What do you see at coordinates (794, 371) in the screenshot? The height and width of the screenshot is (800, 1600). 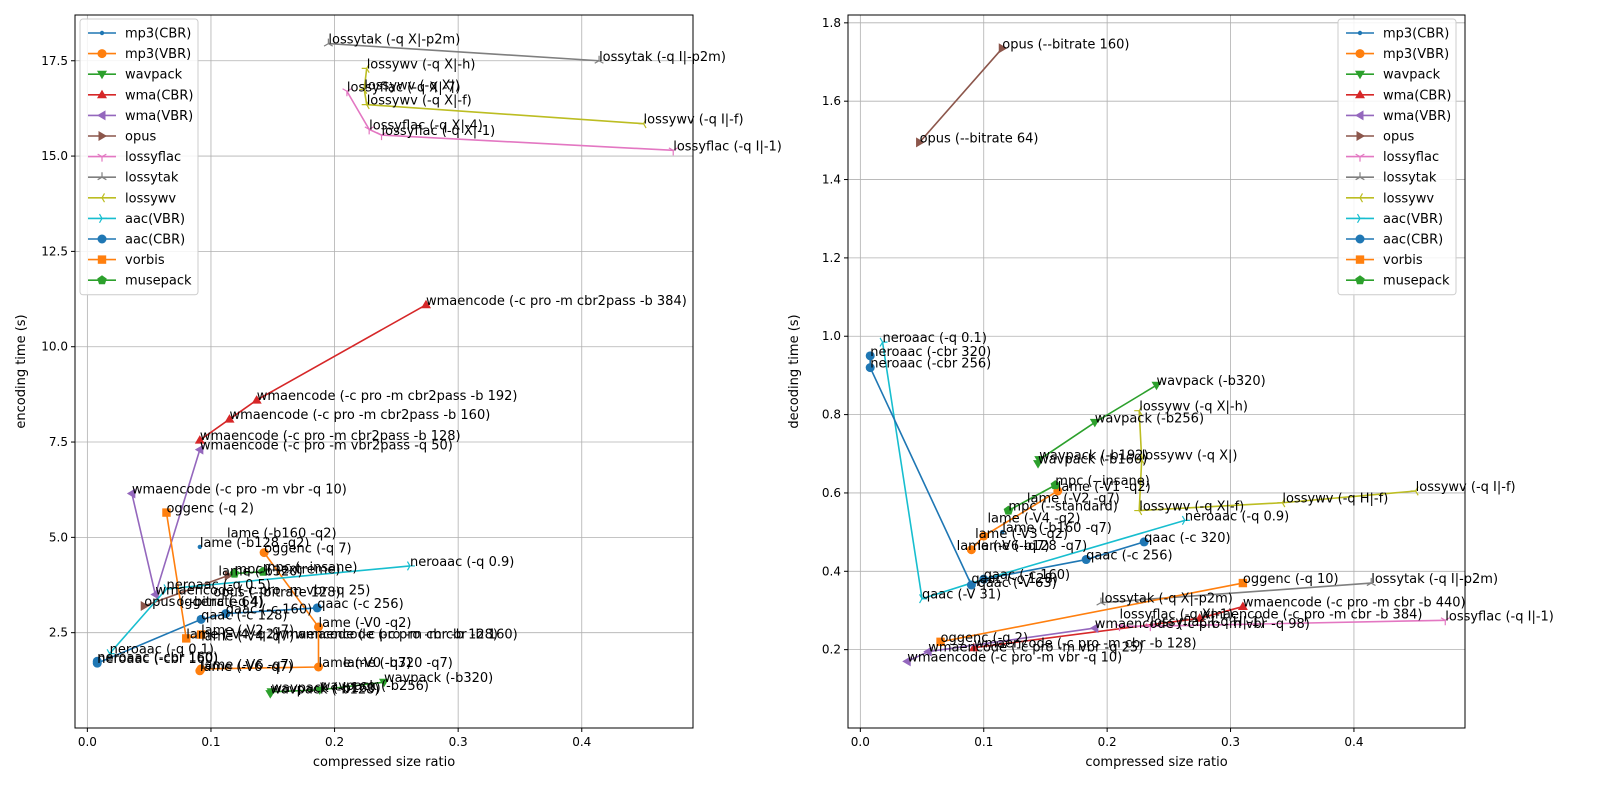 I see `y-axis-label: decoding time (s)` at bounding box center [794, 371].